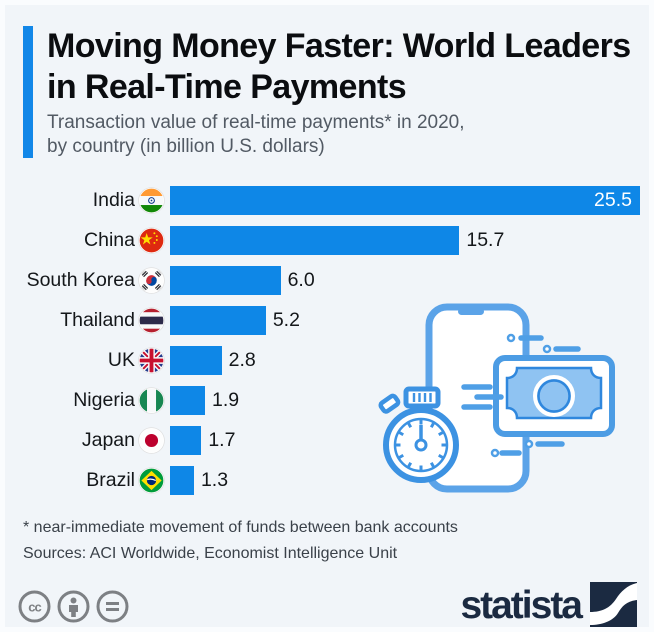  I want to click on bar-track: 1.7, so click(409, 440).